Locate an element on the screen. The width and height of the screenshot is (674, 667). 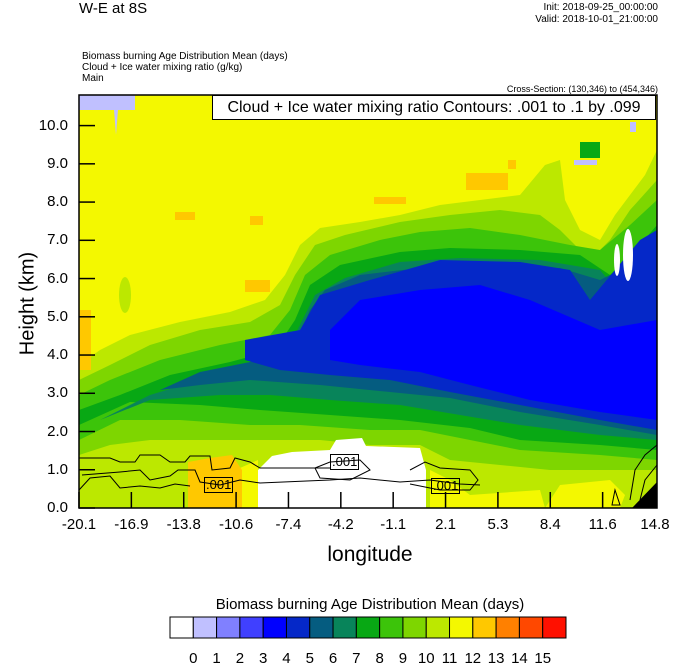
y-tick-label: 6.0 is located at coordinates (57, 278).